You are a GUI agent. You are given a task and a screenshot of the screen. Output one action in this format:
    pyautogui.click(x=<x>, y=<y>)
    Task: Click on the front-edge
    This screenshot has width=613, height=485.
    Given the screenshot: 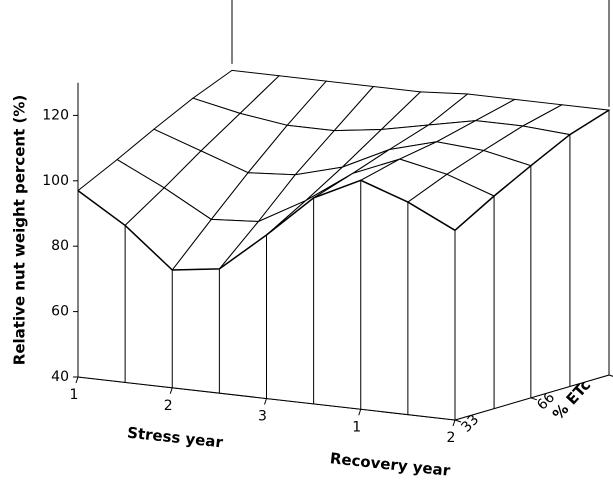 What is the action you would take?
    pyautogui.click(x=266, y=225)
    